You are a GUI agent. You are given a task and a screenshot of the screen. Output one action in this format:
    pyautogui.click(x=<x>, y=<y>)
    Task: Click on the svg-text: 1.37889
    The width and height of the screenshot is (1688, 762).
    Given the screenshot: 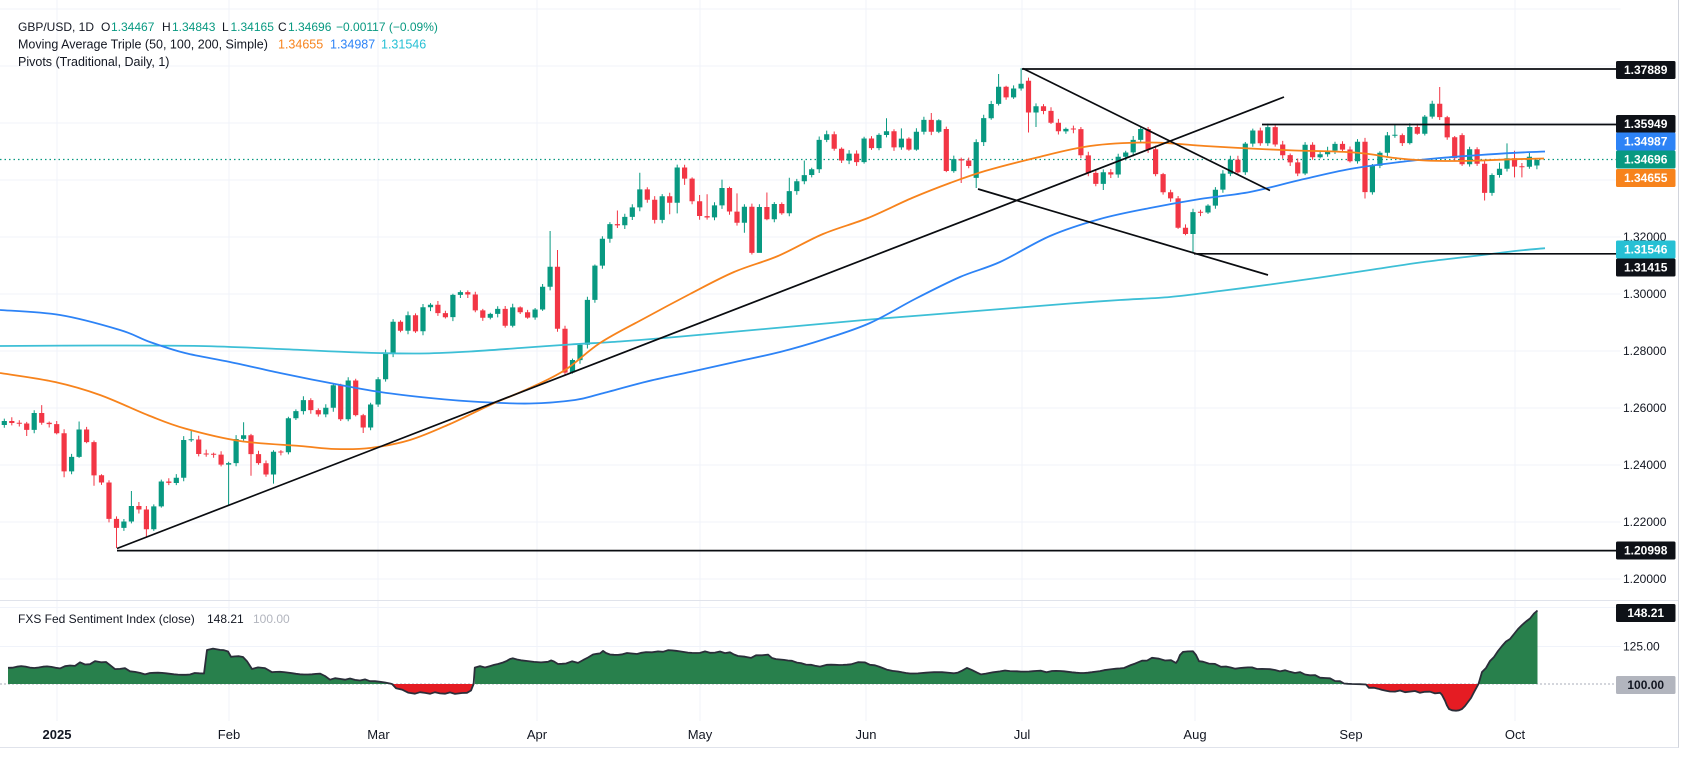 What is the action you would take?
    pyautogui.click(x=1646, y=70)
    